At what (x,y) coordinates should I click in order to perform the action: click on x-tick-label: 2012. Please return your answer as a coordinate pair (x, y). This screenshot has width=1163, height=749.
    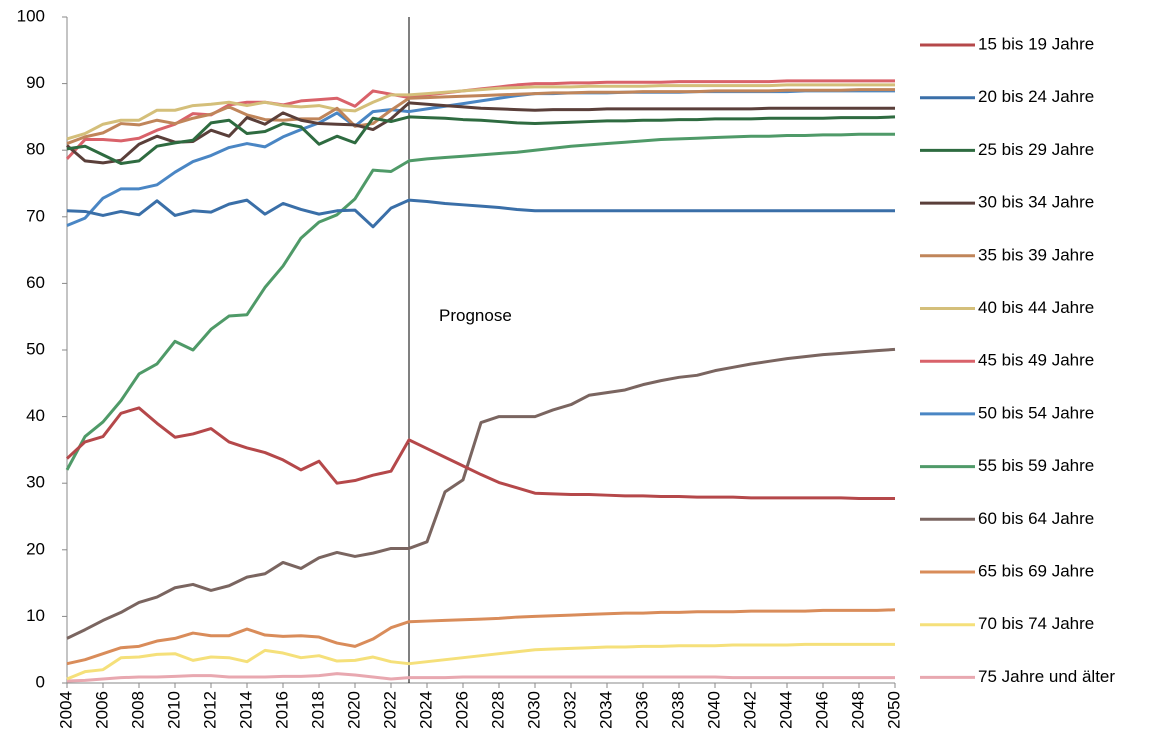
    Looking at the image, I should click on (209, 710).